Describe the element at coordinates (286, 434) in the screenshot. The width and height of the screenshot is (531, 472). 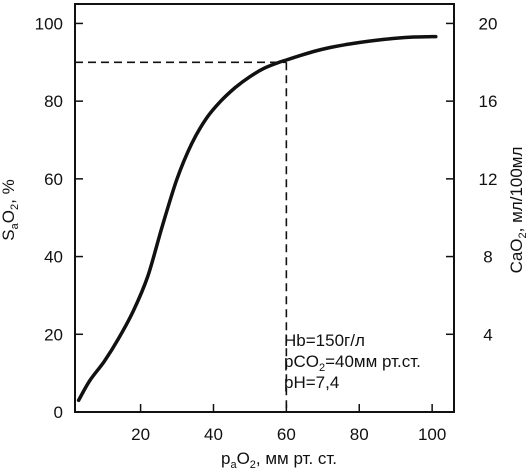
I see `bottom-tick-label: 60` at that location.